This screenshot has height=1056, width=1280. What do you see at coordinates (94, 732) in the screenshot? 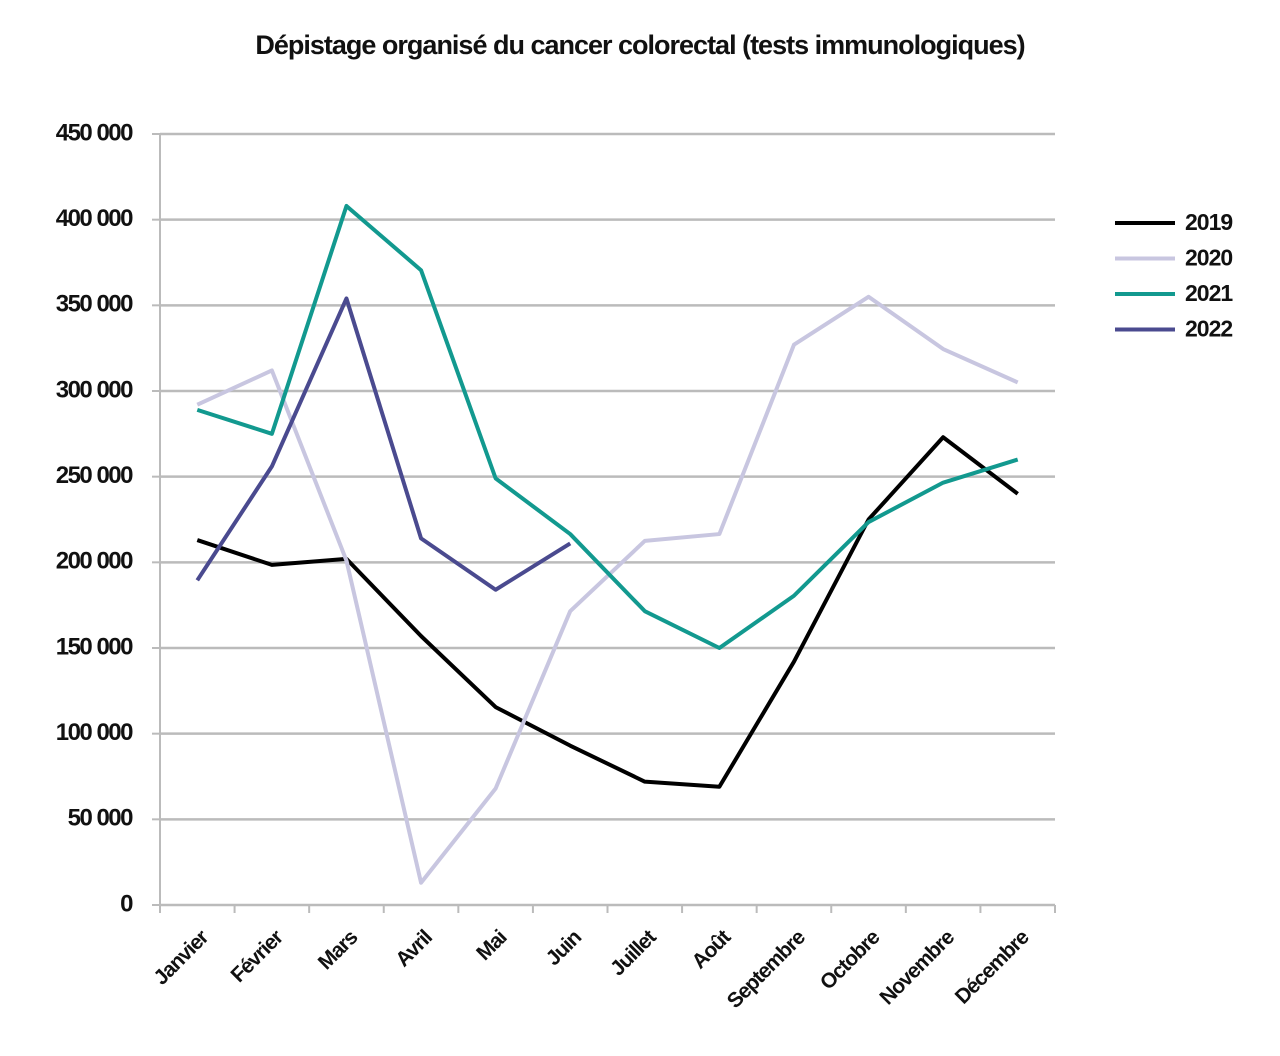
I see `y-tick-label: 100 000` at bounding box center [94, 732].